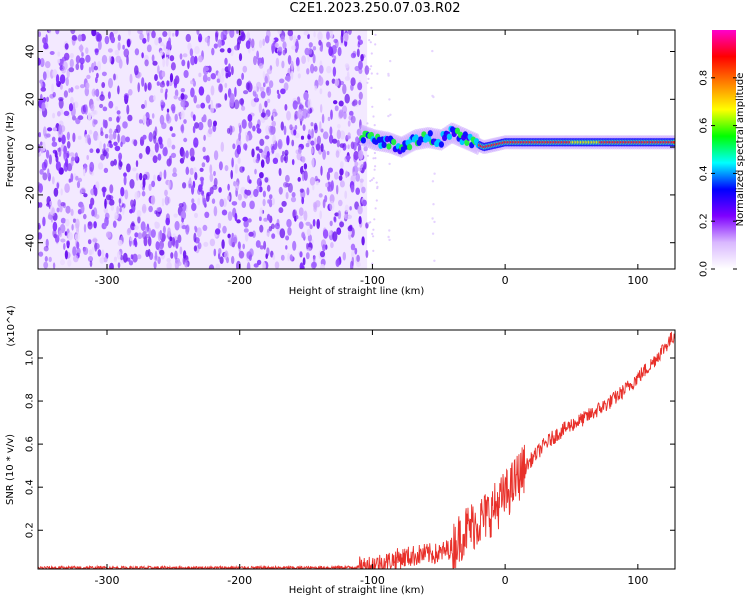 Image resolution: width=750 pixels, height=600 pixels. I want to click on heatmap-faint-cell, so click(388, 116).